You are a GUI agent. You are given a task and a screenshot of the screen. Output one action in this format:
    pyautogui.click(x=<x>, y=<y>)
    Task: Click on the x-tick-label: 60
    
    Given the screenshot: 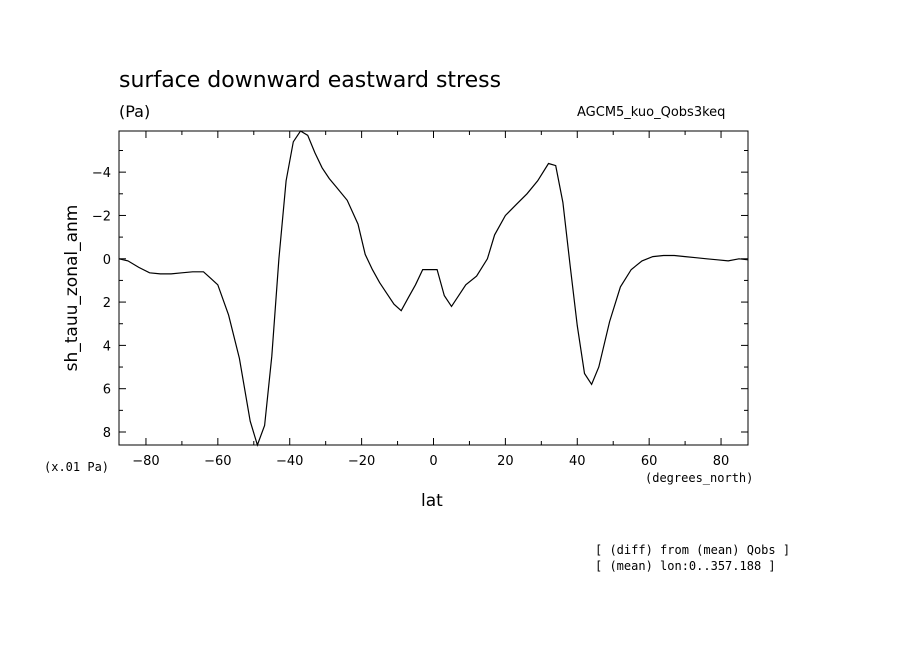 What is the action you would take?
    pyautogui.click(x=649, y=461)
    